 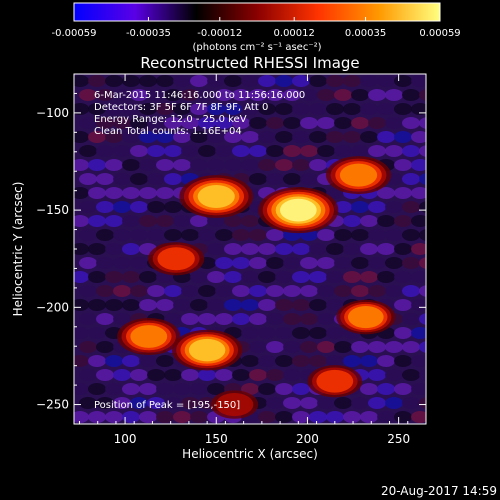 What do you see at coordinates (52, 113) in the screenshot?
I see `y-tick-label: −100` at bounding box center [52, 113].